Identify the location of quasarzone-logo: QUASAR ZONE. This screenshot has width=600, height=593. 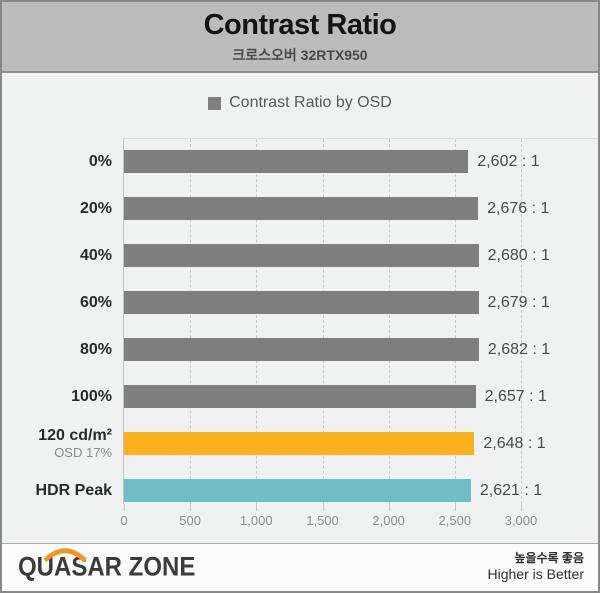
(106, 565).